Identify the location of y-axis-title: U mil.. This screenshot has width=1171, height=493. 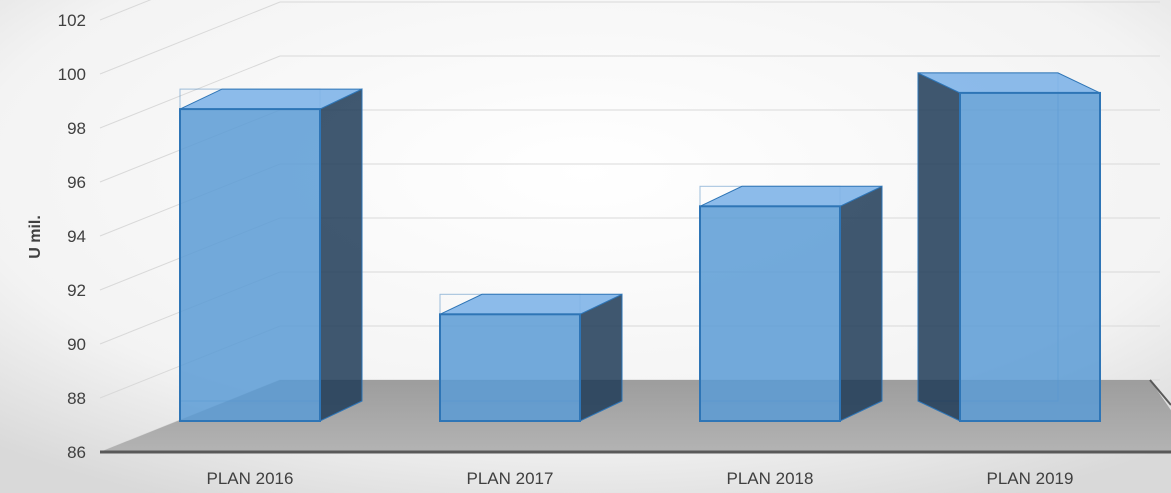
(35, 237).